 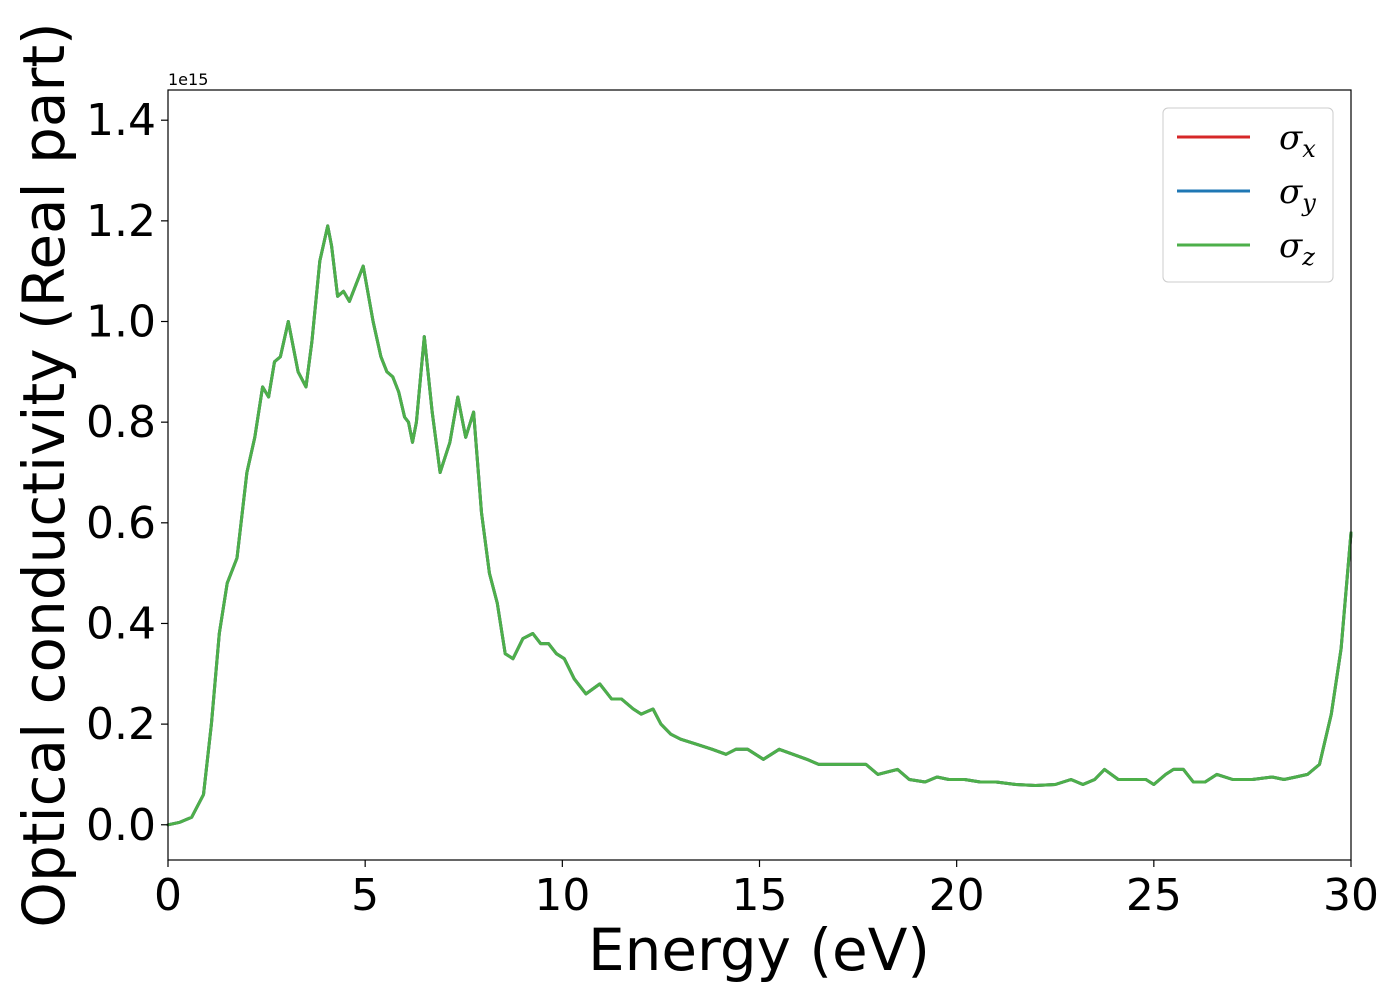 What do you see at coordinates (121, 221) in the screenshot?
I see `y-tick-label: 1.2` at bounding box center [121, 221].